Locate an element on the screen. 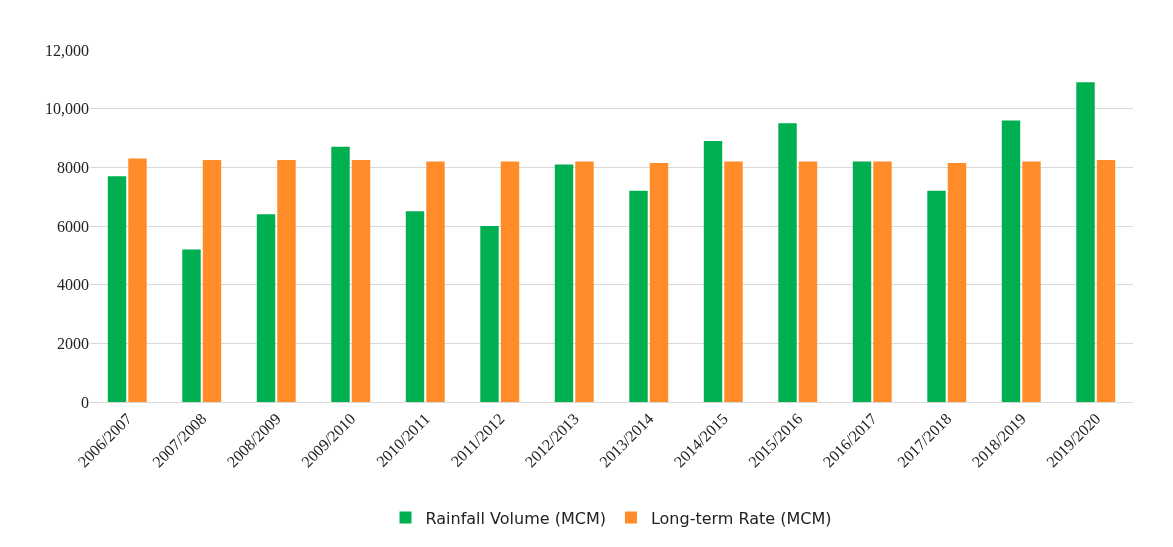 The width and height of the screenshot is (1173, 547). y-tick-label: 12,000 is located at coordinates (67, 50).